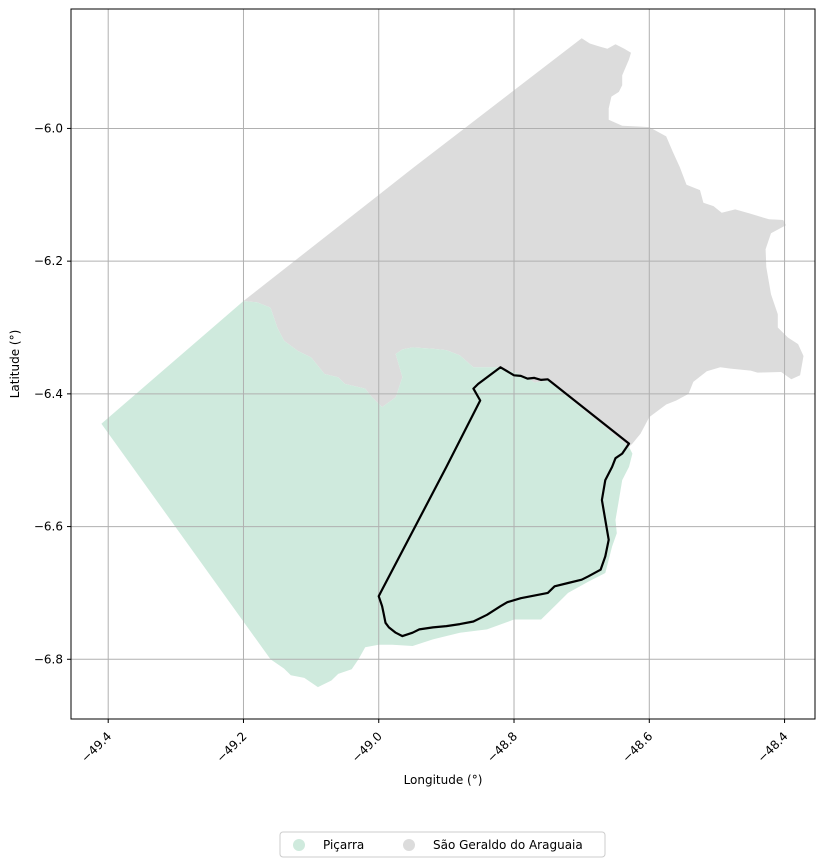 This screenshot has height=867, width=824. Describe the element at coordinates (48, 128) in the screenshot. I see `y-tick-label: −6.0` at that location.